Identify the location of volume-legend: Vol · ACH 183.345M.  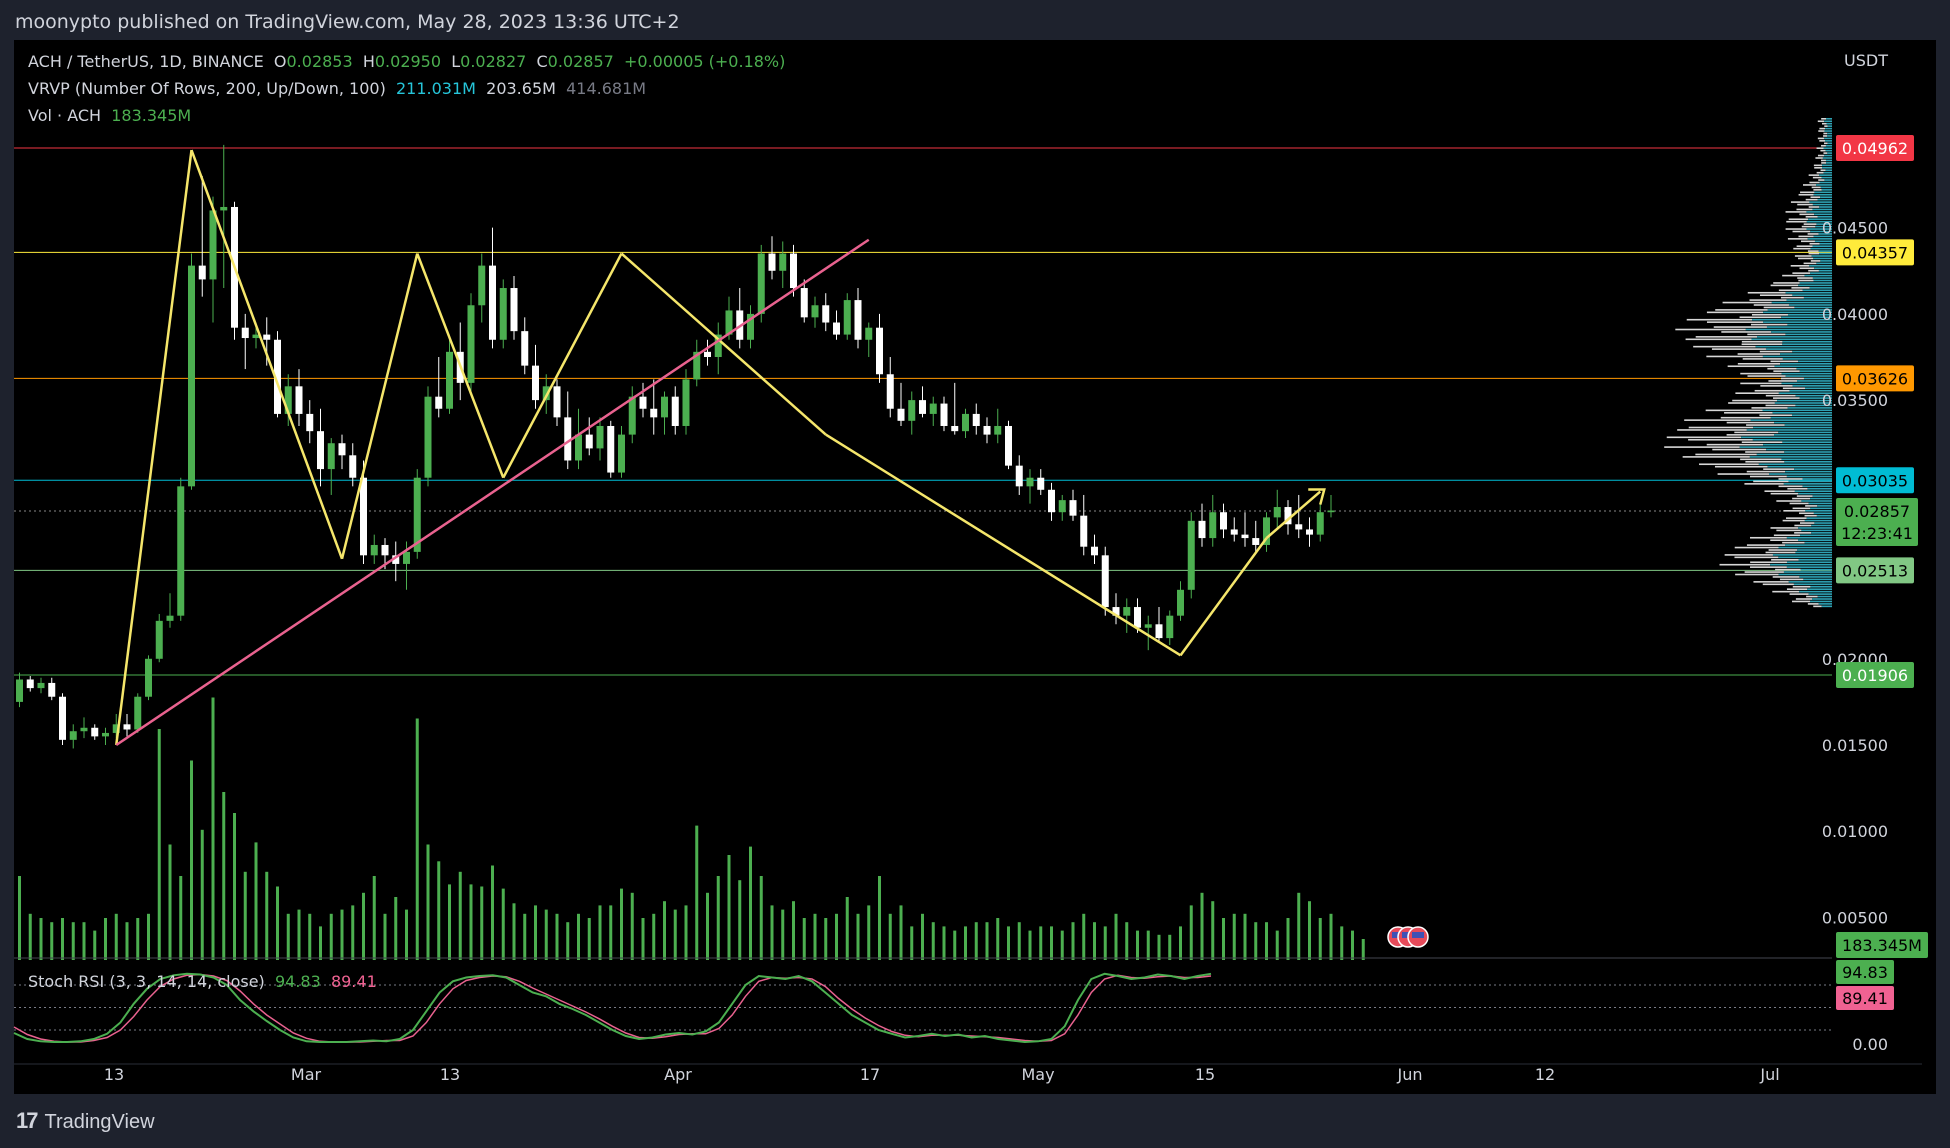
(109, 115).